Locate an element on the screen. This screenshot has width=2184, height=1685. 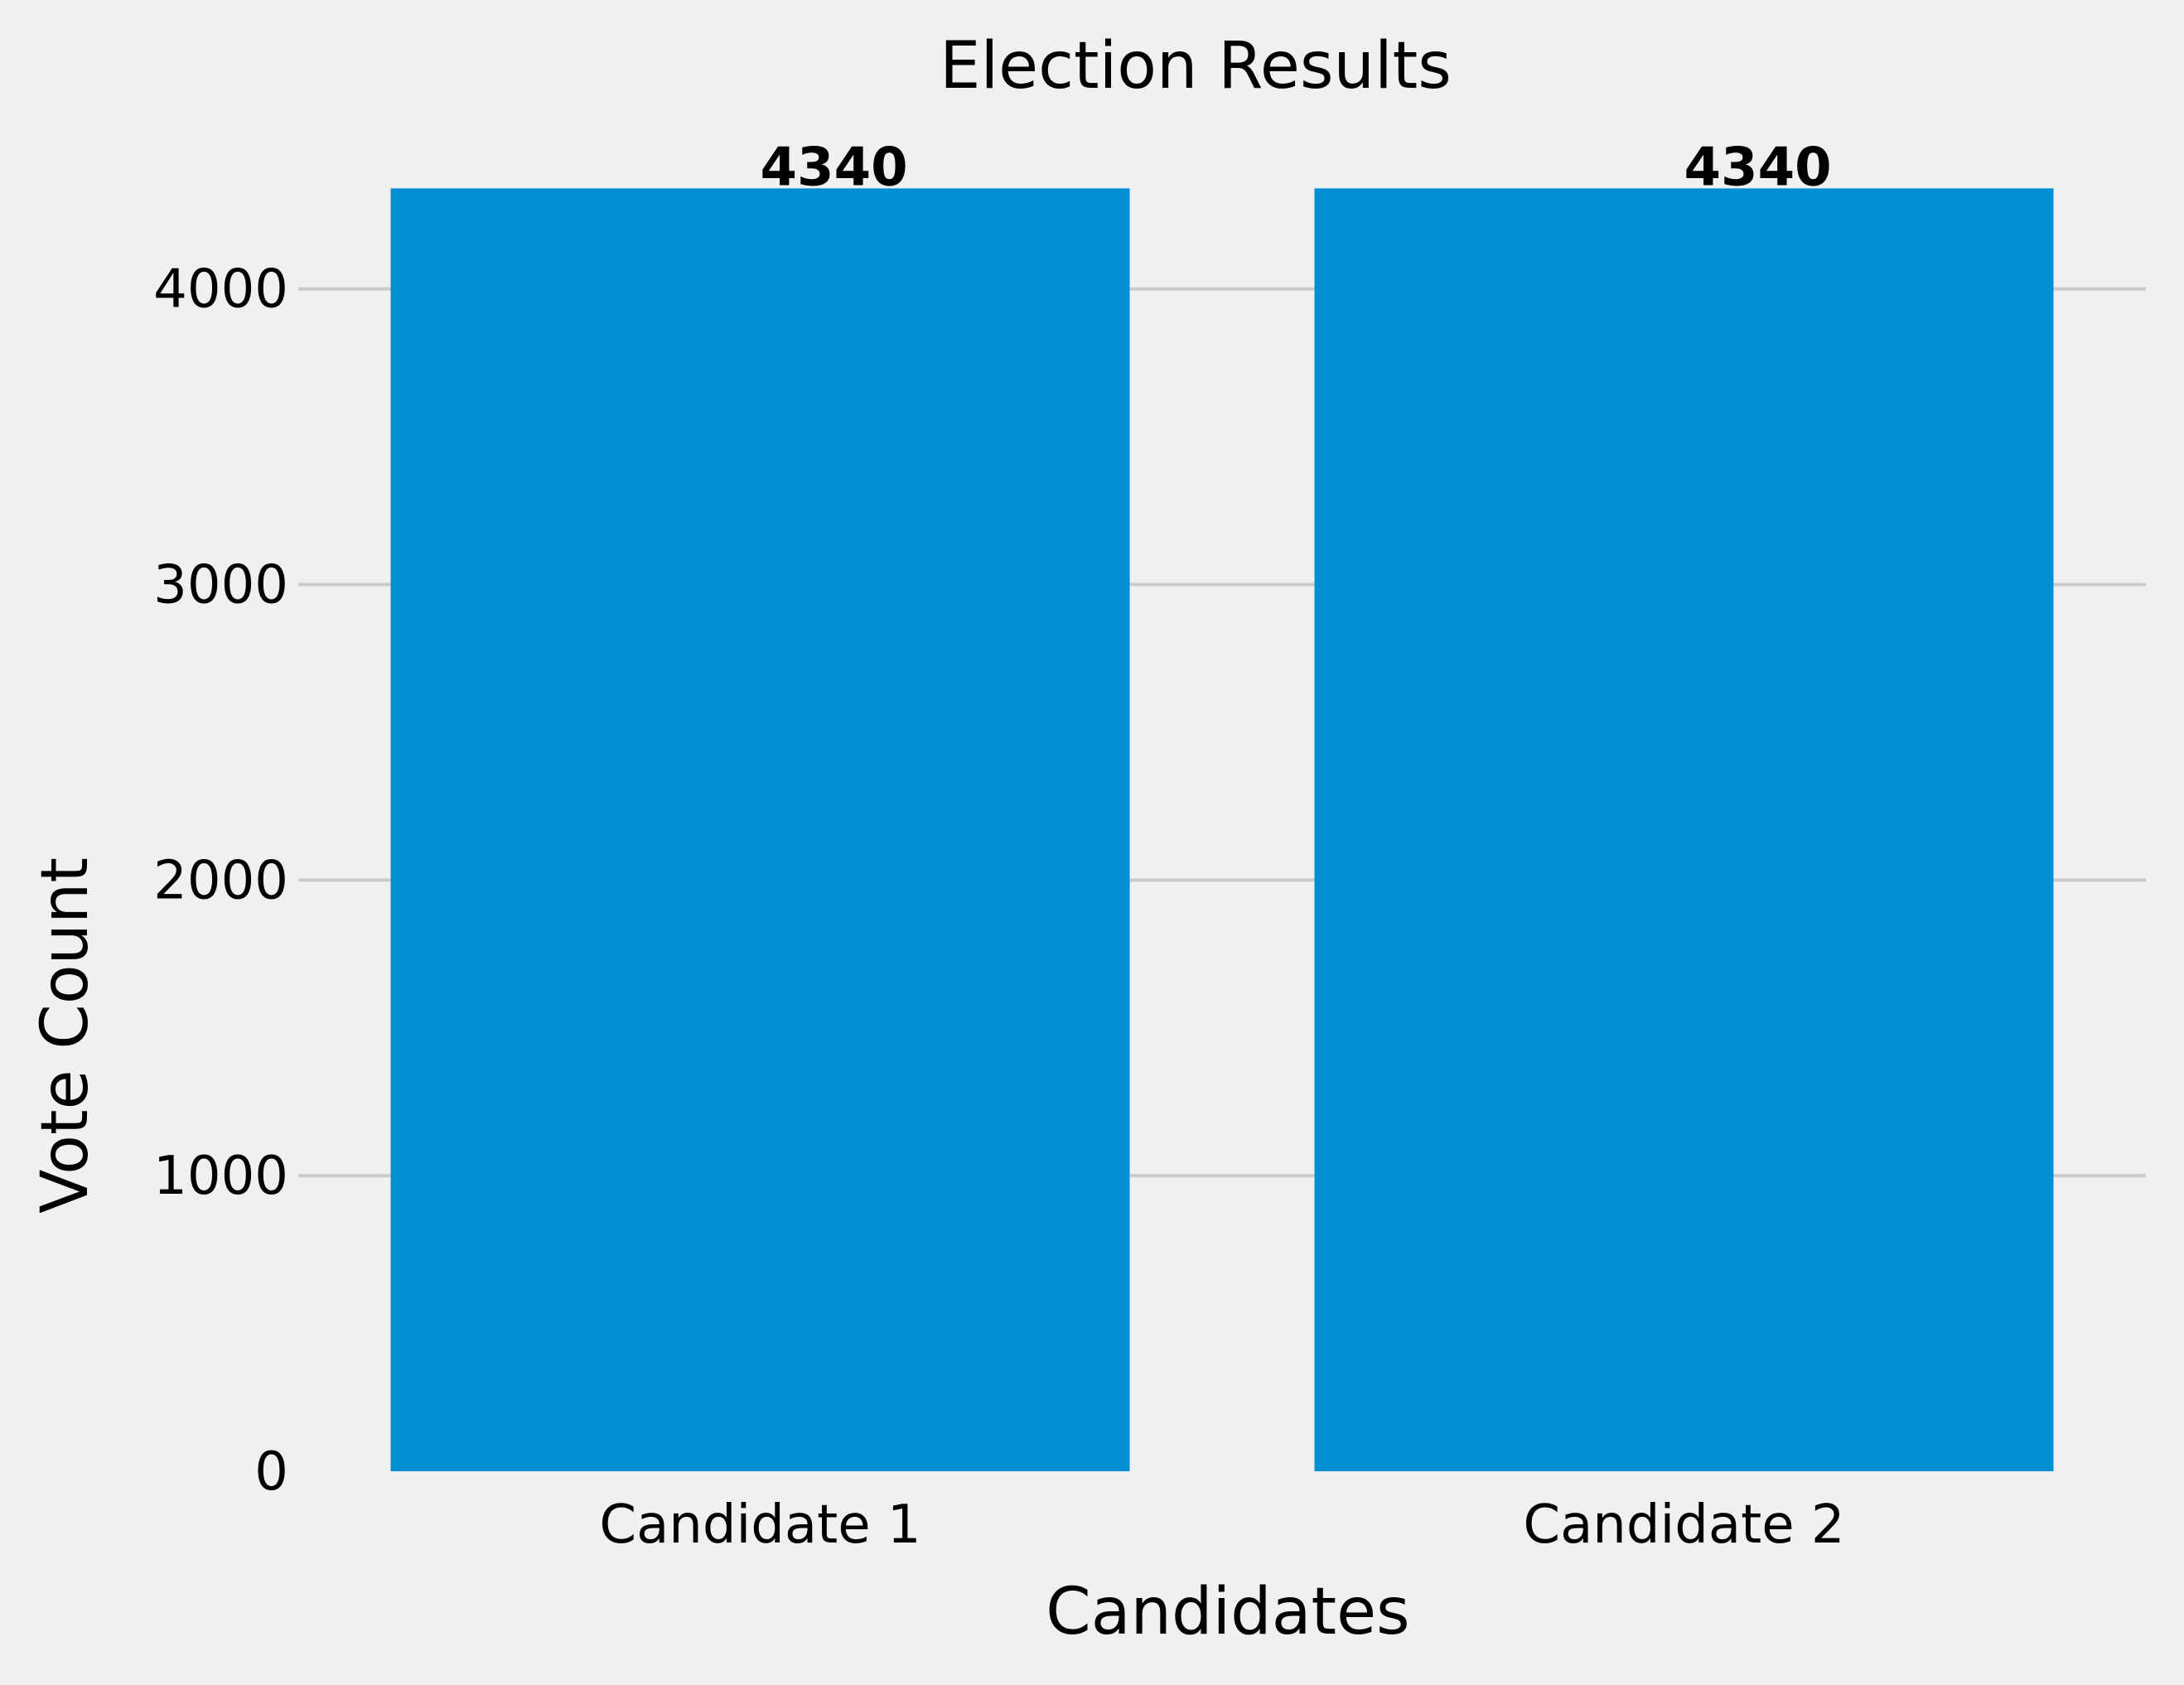
y-tick-label: 0 is located at coordinates (271, 1472).